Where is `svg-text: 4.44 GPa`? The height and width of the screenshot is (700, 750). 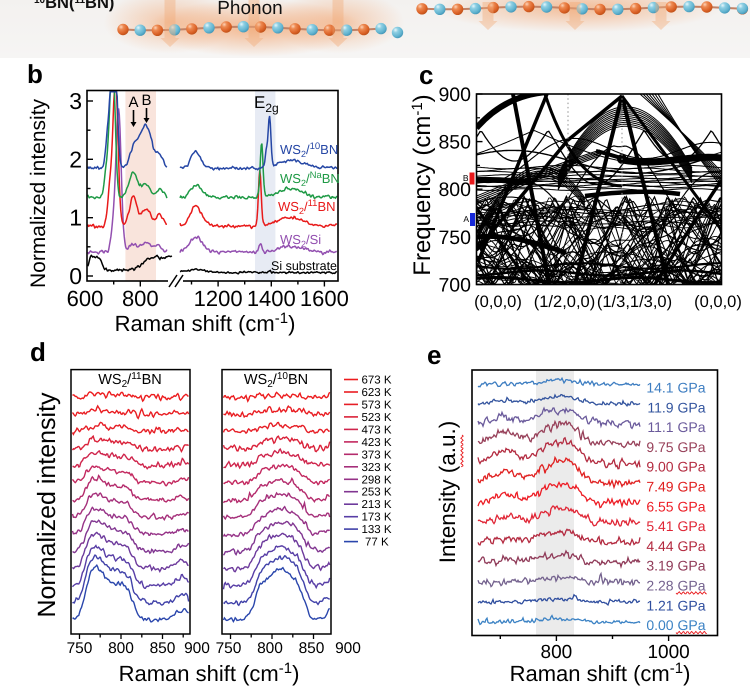 svg-text: 4.44 GPa is located at coordinates (675, 546).